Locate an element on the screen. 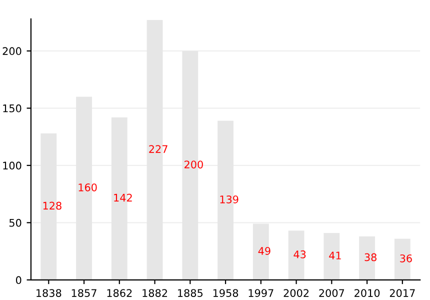  data-label: 49 is located at coordinates (264, 250).